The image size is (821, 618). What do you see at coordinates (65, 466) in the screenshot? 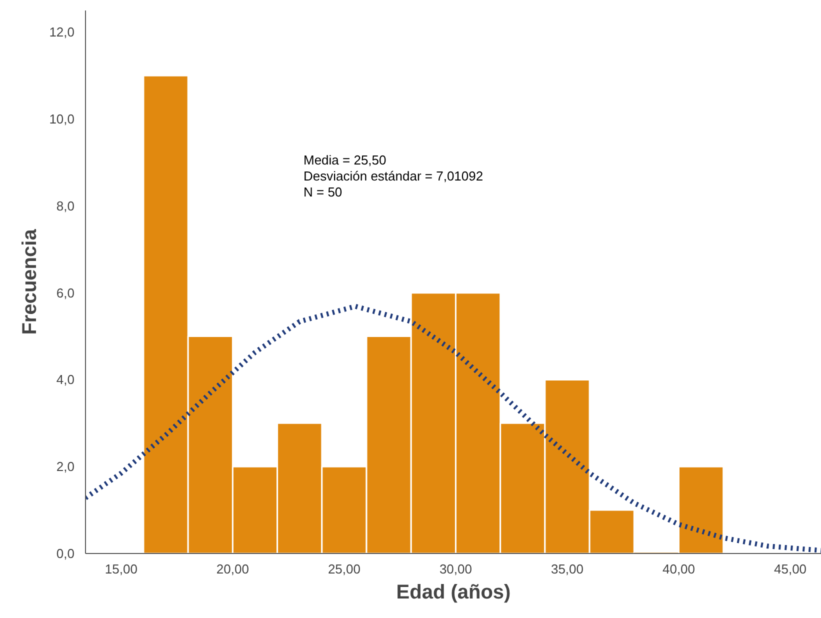
I see `y-tick-label: 2,0` at bounding box center [65, 466].